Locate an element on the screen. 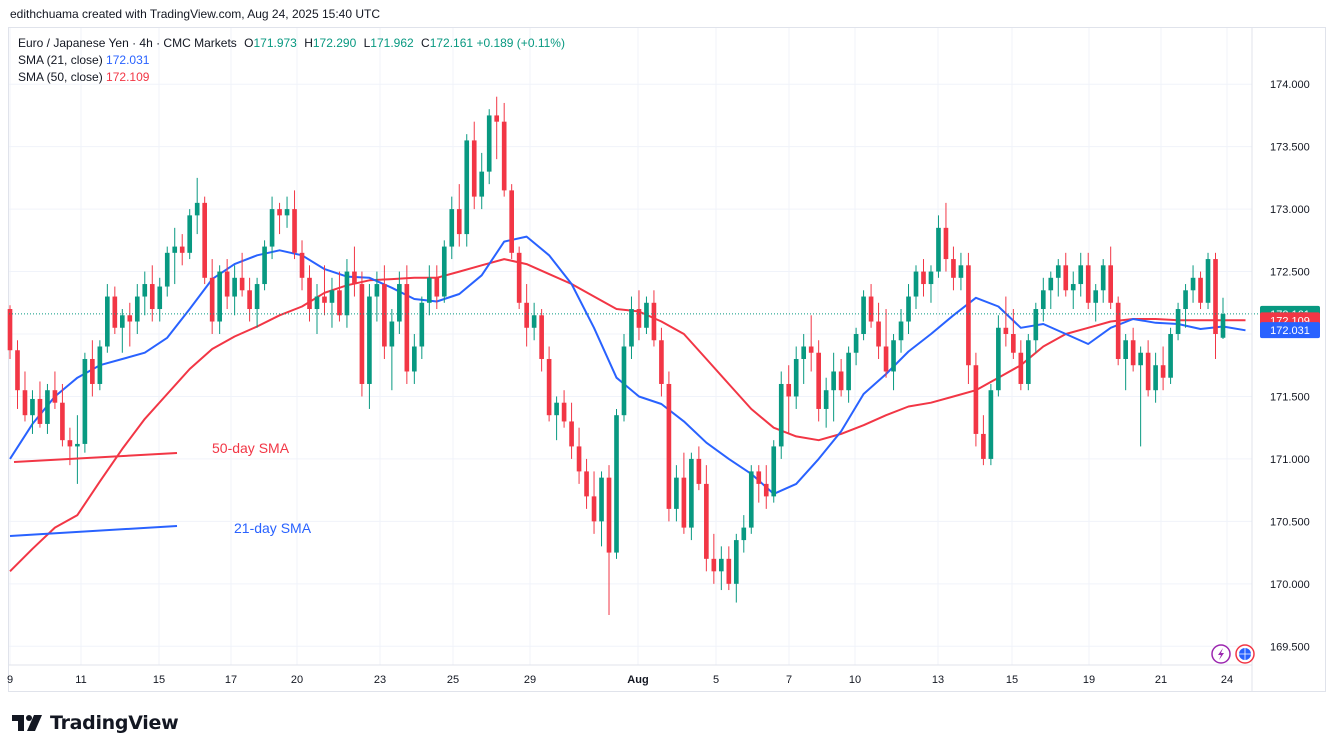  symbol-label: Euro / Japanese Yen · 4h · CMC Markets is located at coordinates (127, 43).